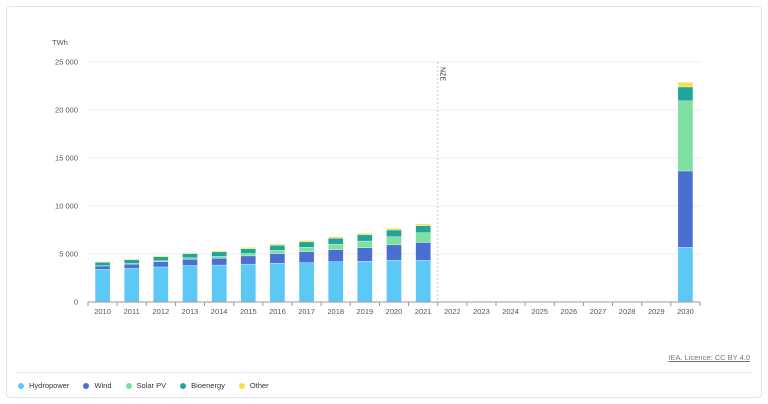 This screenshot has height=404, width=768. I want to click on y-tick-label: 10 000, so click(66, 206).